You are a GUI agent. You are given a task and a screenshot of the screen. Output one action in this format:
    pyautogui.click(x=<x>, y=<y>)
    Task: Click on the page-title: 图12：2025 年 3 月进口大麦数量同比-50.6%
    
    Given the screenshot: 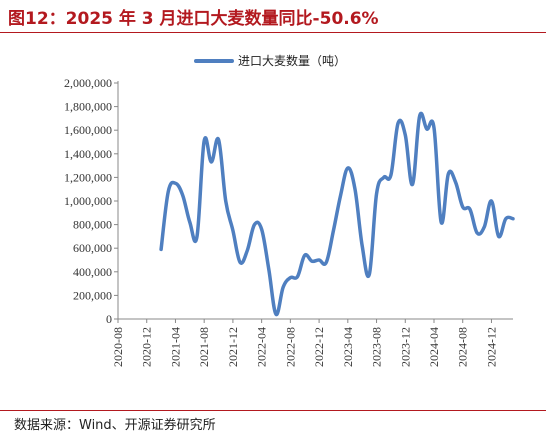 What is the action you would take?
    pyautogui.click(x=193, y=19)
    